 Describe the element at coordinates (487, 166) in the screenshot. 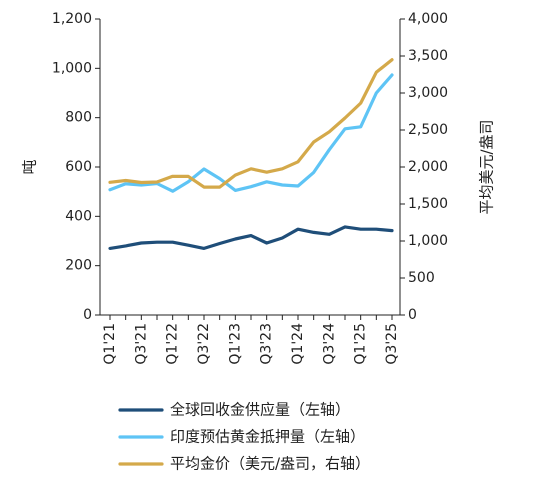

I see `right-axis-title: 平均美元/盎司` at that location.